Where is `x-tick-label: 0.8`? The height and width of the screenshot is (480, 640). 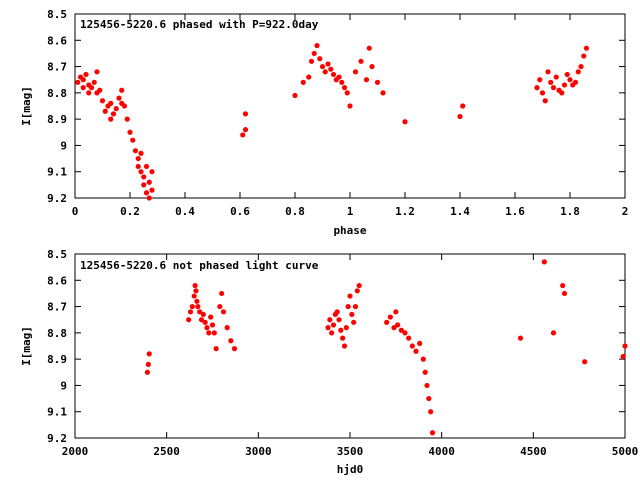 x-tick-label: 0.8 is located at coordinates (295, 211).